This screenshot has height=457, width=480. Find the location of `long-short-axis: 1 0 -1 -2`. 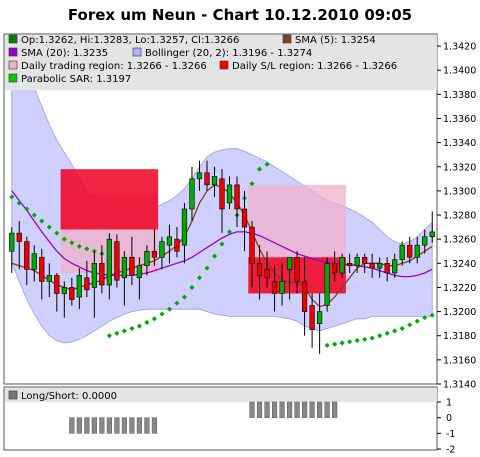

long-short-axis: 1 0 -1 -2 is located at coordinates (446, 427).